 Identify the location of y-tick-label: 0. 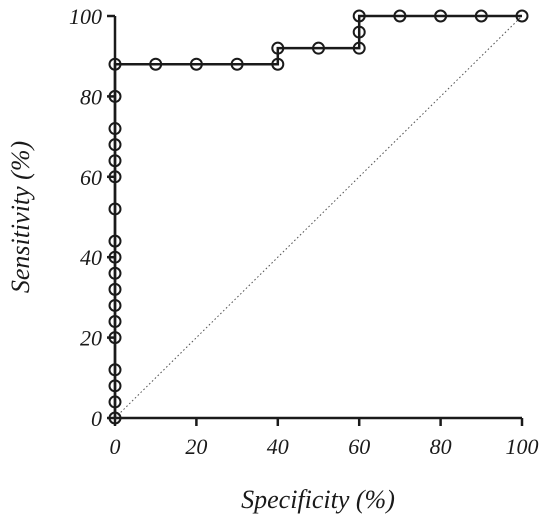
(96, 418).